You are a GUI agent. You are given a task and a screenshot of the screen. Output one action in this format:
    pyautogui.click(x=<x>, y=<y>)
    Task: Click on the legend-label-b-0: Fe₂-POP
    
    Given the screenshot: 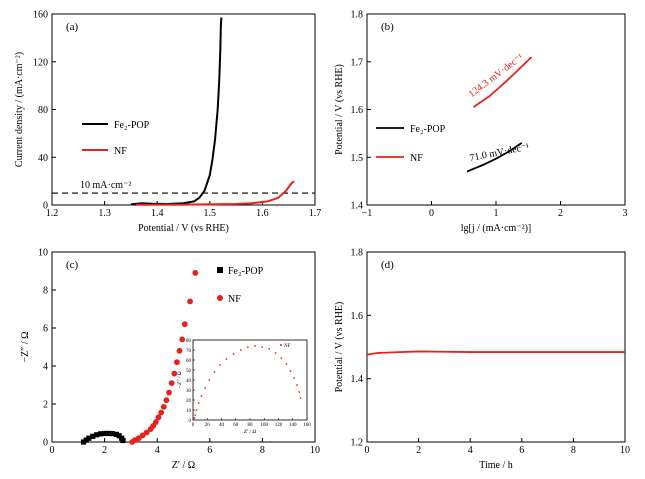 What is the action you would take?
    pyautogui.click(x=428, y=129)
    